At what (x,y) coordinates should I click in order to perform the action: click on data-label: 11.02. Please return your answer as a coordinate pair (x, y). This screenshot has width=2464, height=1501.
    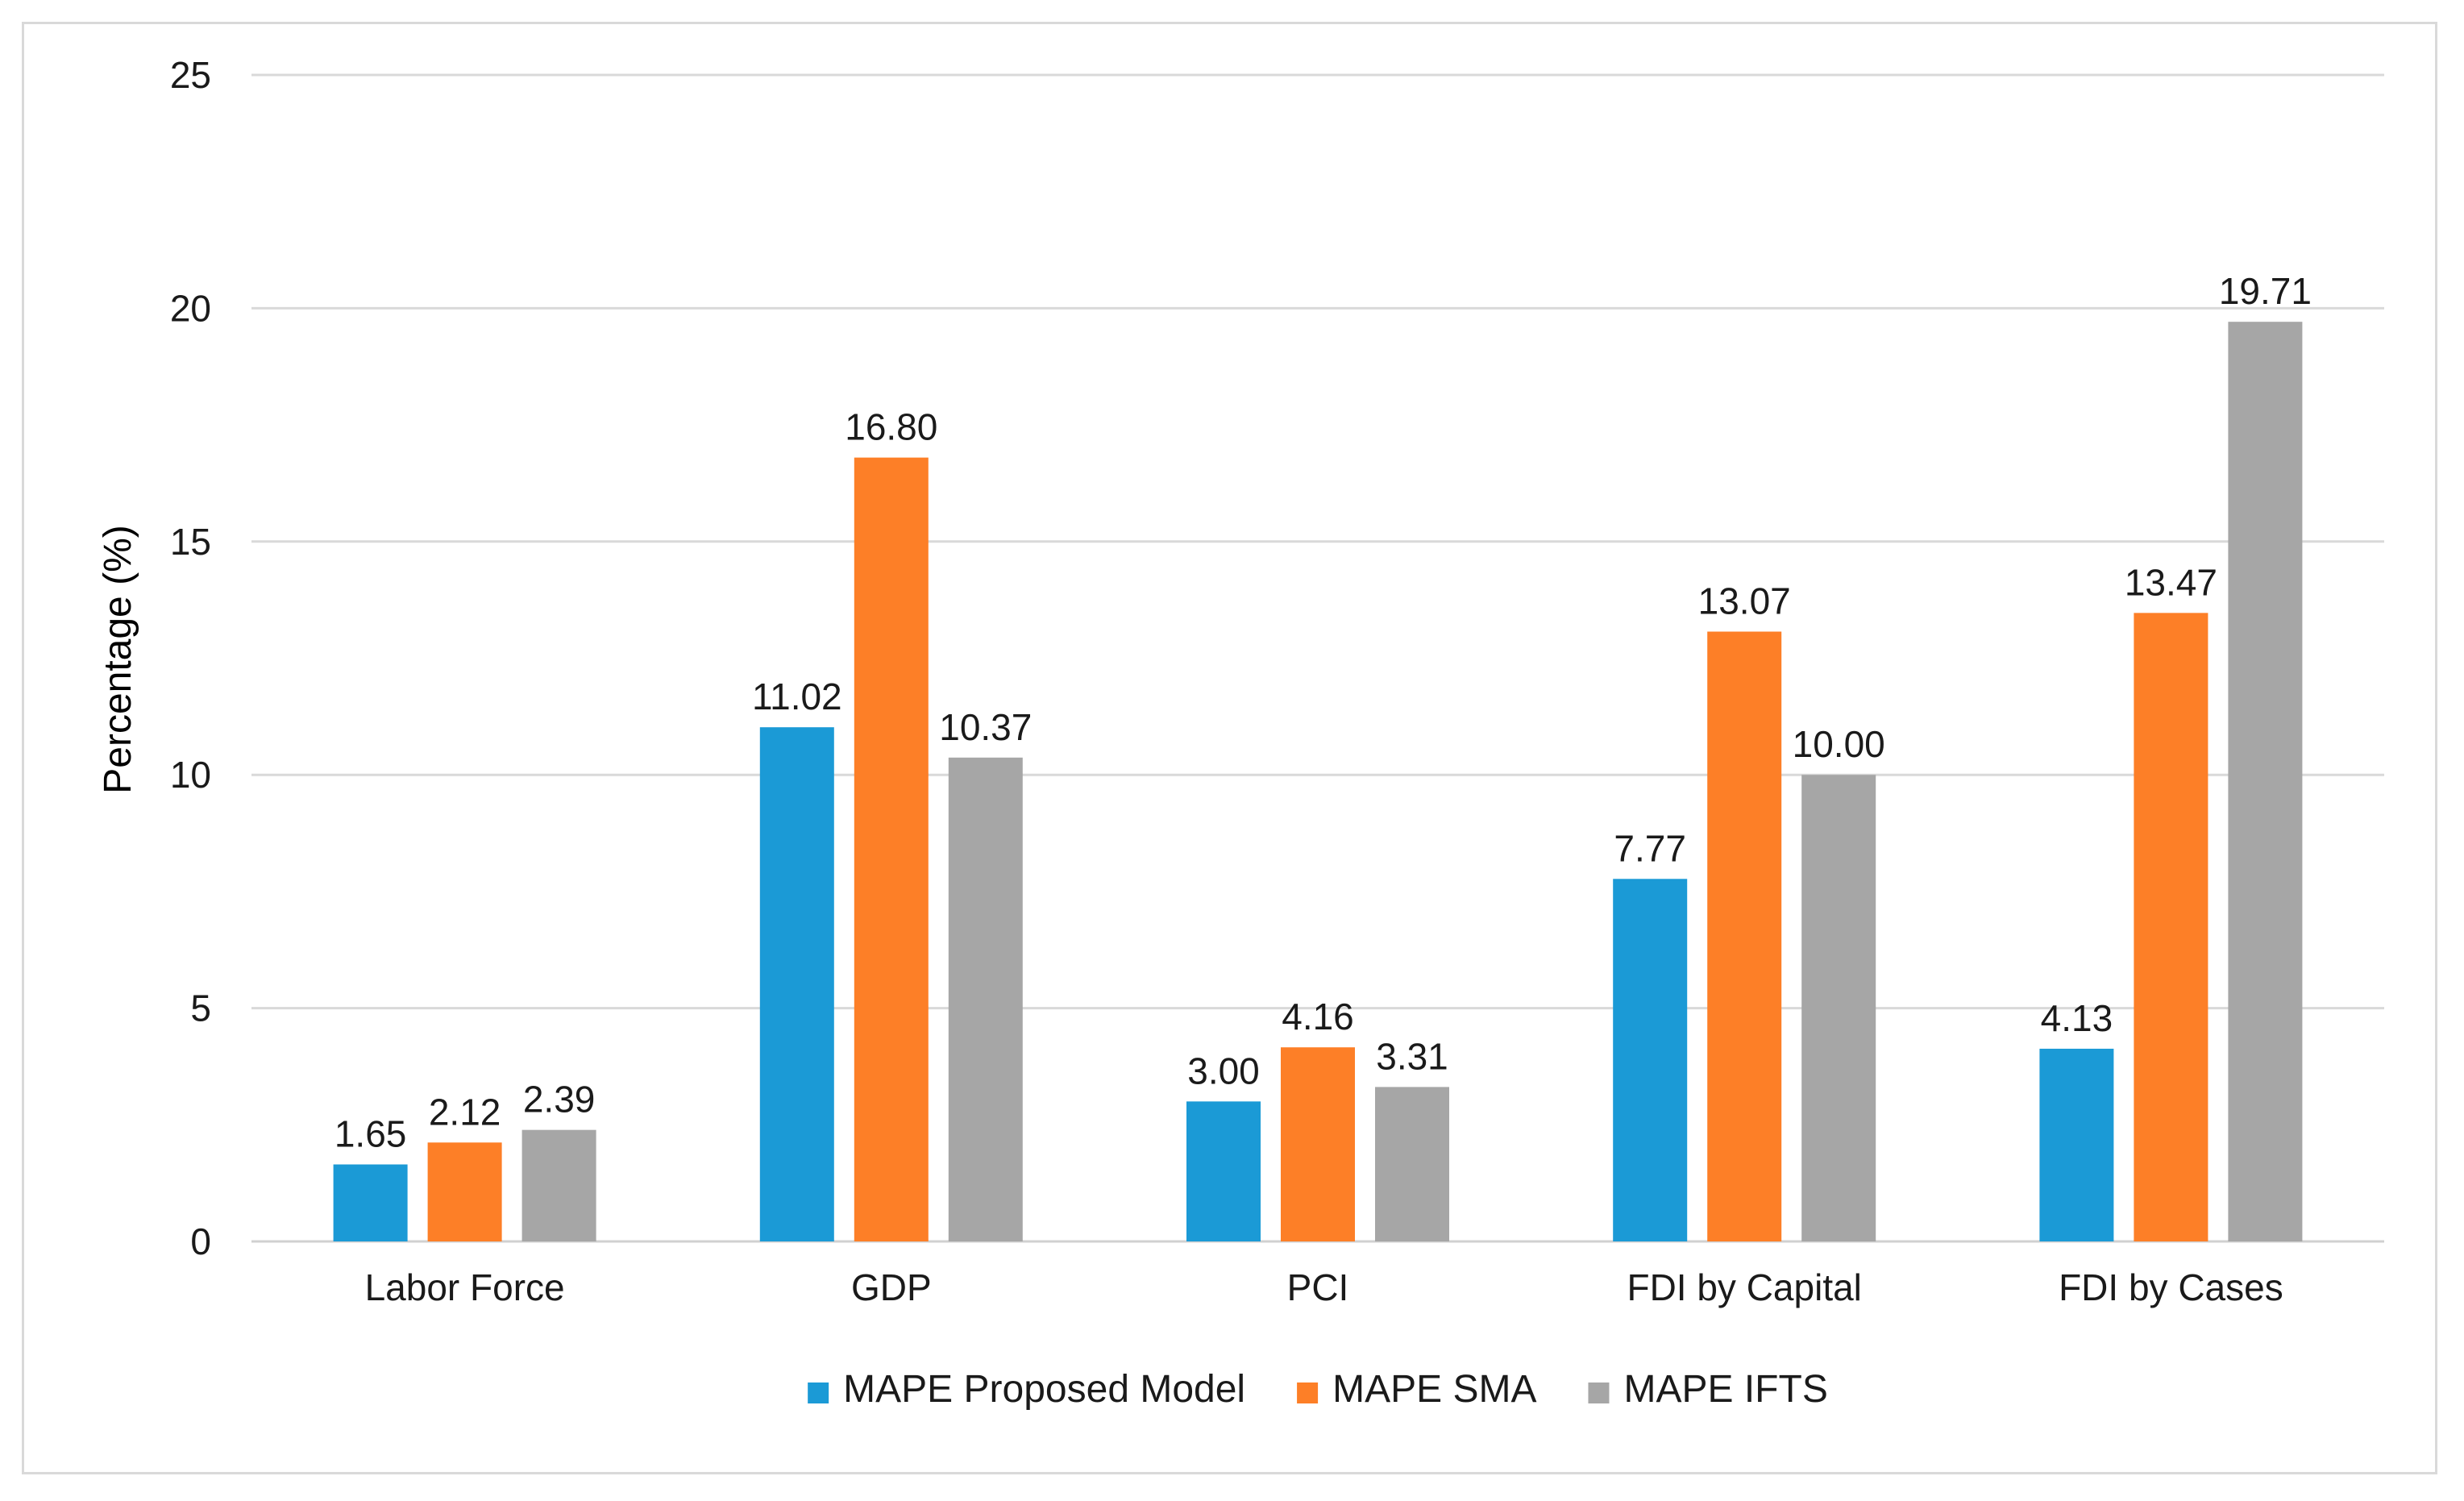
    Looking at the image, I should click on (797, 696).